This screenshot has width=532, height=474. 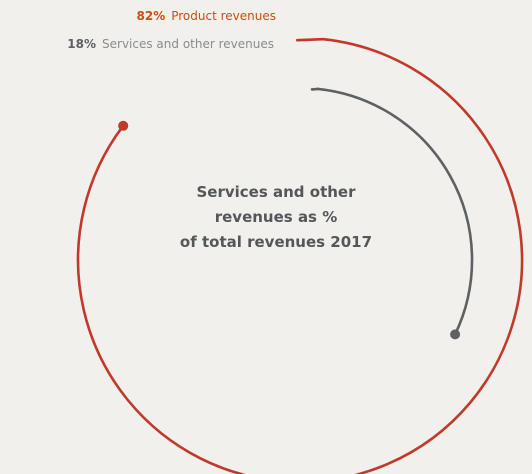 I want to click on chart-title-line-3: of total revenues 2017, so click(x=276, y=242).